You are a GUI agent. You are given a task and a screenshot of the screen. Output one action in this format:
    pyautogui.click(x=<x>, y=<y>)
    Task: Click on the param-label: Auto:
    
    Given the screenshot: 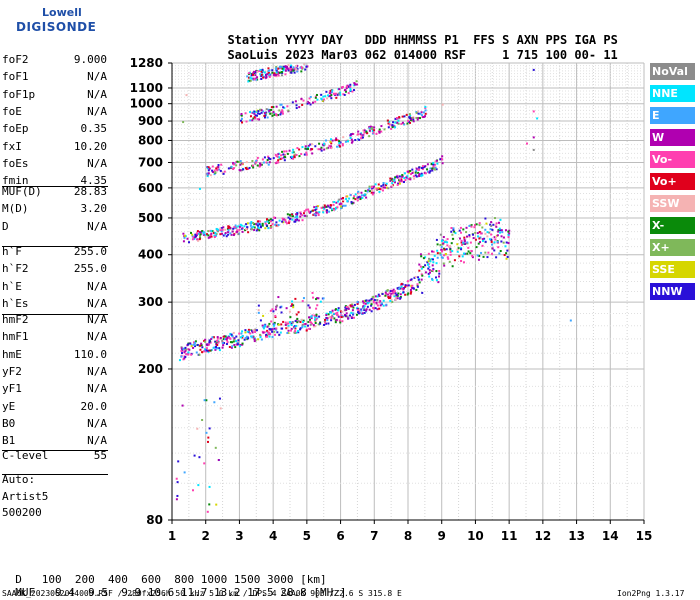 What is the action you would take?
    pyautogui.click(x=19, y=479)
    